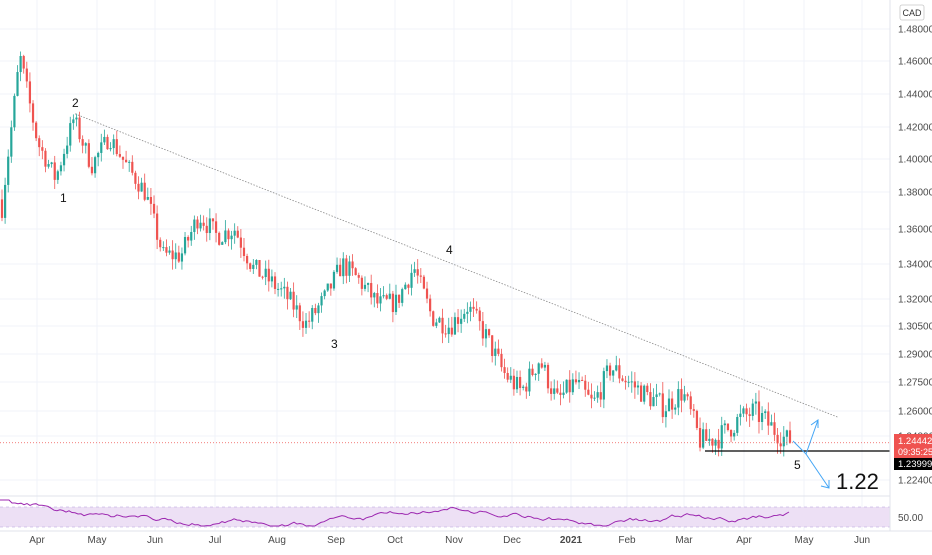 This screenshot has width=932, height=555. What do you see at coordinates (910, 518) in the screenshot?
I see `rsi-level-label: 50.00` at bounding box center [910, 518].